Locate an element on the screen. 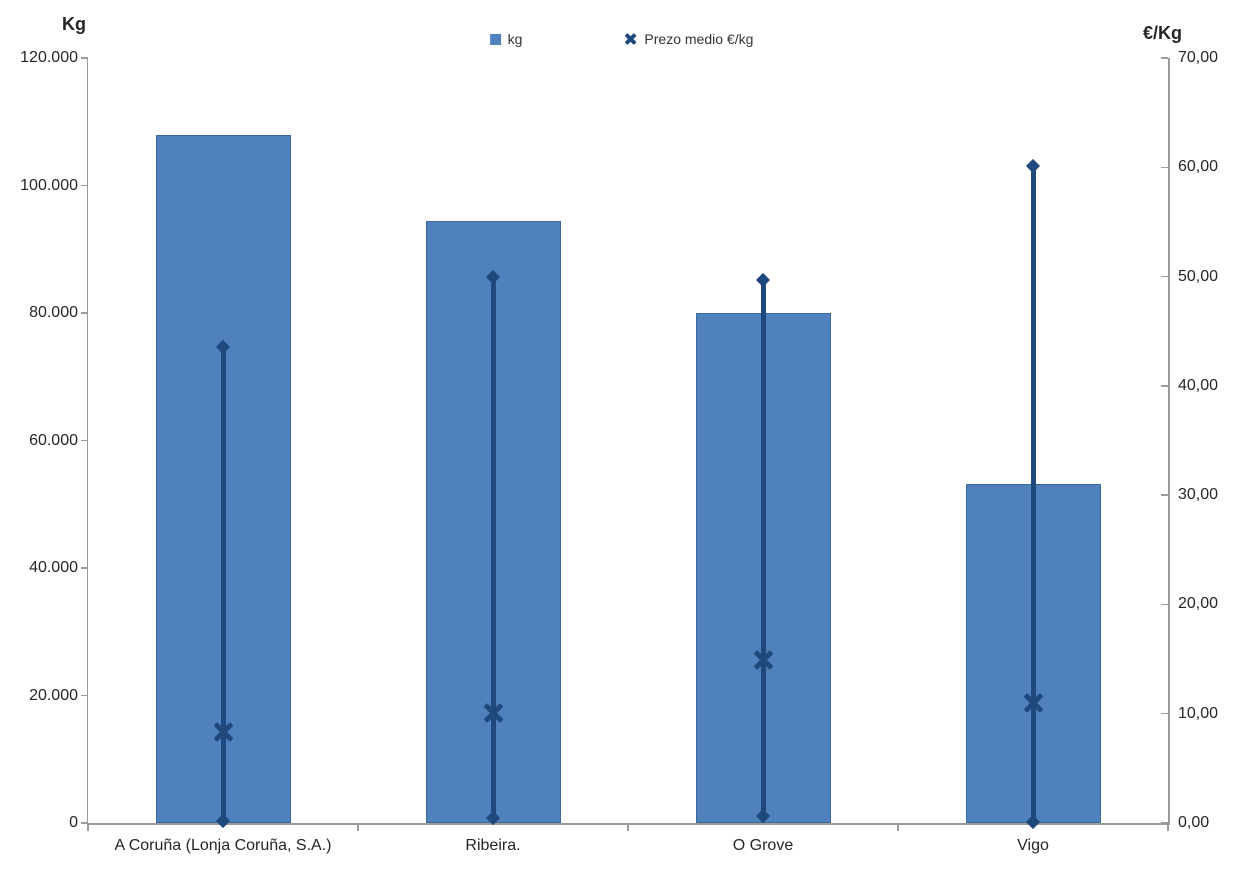 The width and height of the screenshot is (1243, 895). left-axis-tick-label: 120.000 is located at coordinates (49, 57).